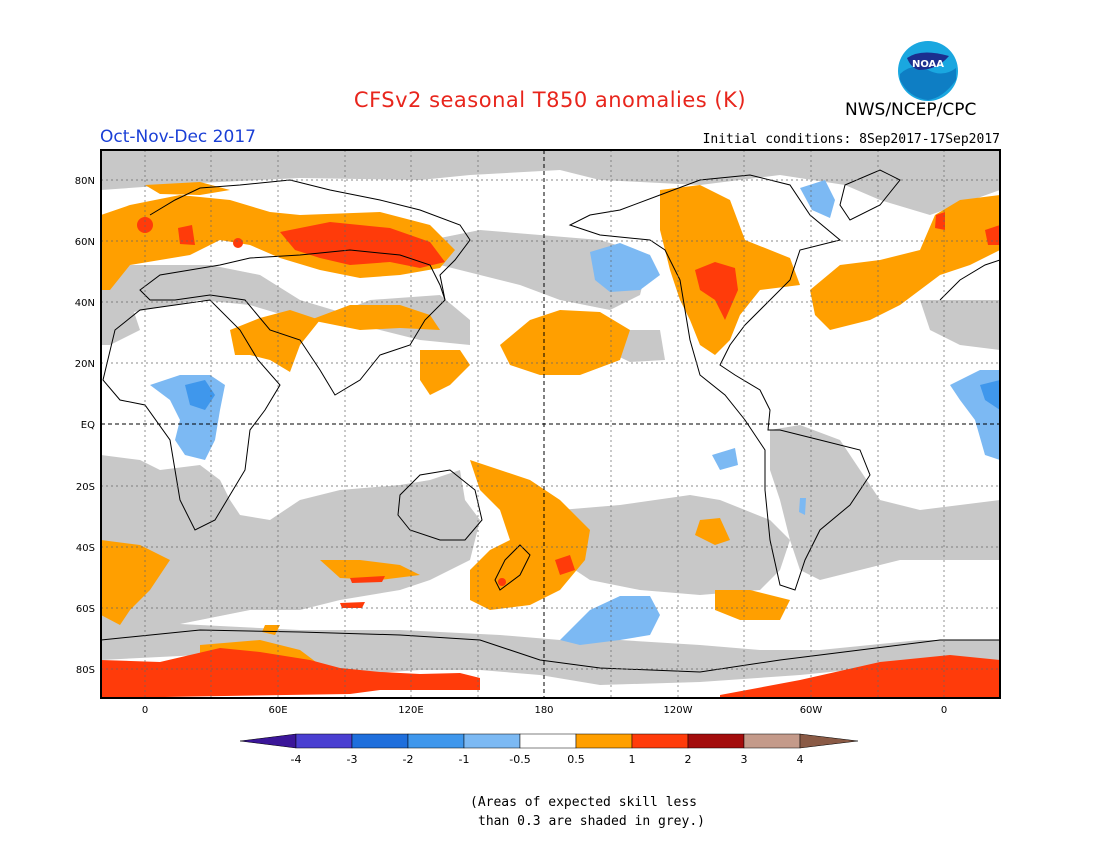 This screenshot has height=850, width=1100. What do you see at coordinates (576, 759) in the screenshot?
I see `colorbar-label: 0.5` at bounding box center [576, 759].